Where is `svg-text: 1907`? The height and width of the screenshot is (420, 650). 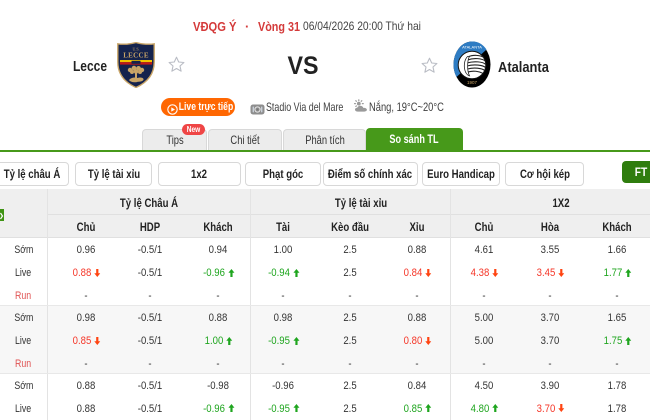
svg-text: 1907 is located at coordinates (472, 82).